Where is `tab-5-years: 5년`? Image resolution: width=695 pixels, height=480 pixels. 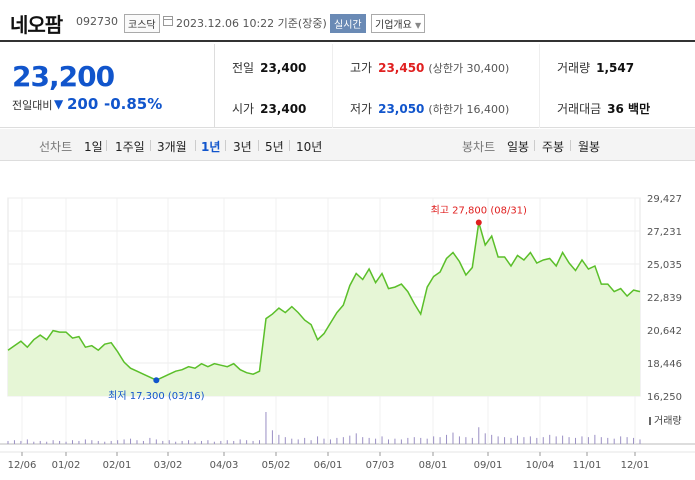
tab-5-years: 5년 is located at coordinates (274, 147).